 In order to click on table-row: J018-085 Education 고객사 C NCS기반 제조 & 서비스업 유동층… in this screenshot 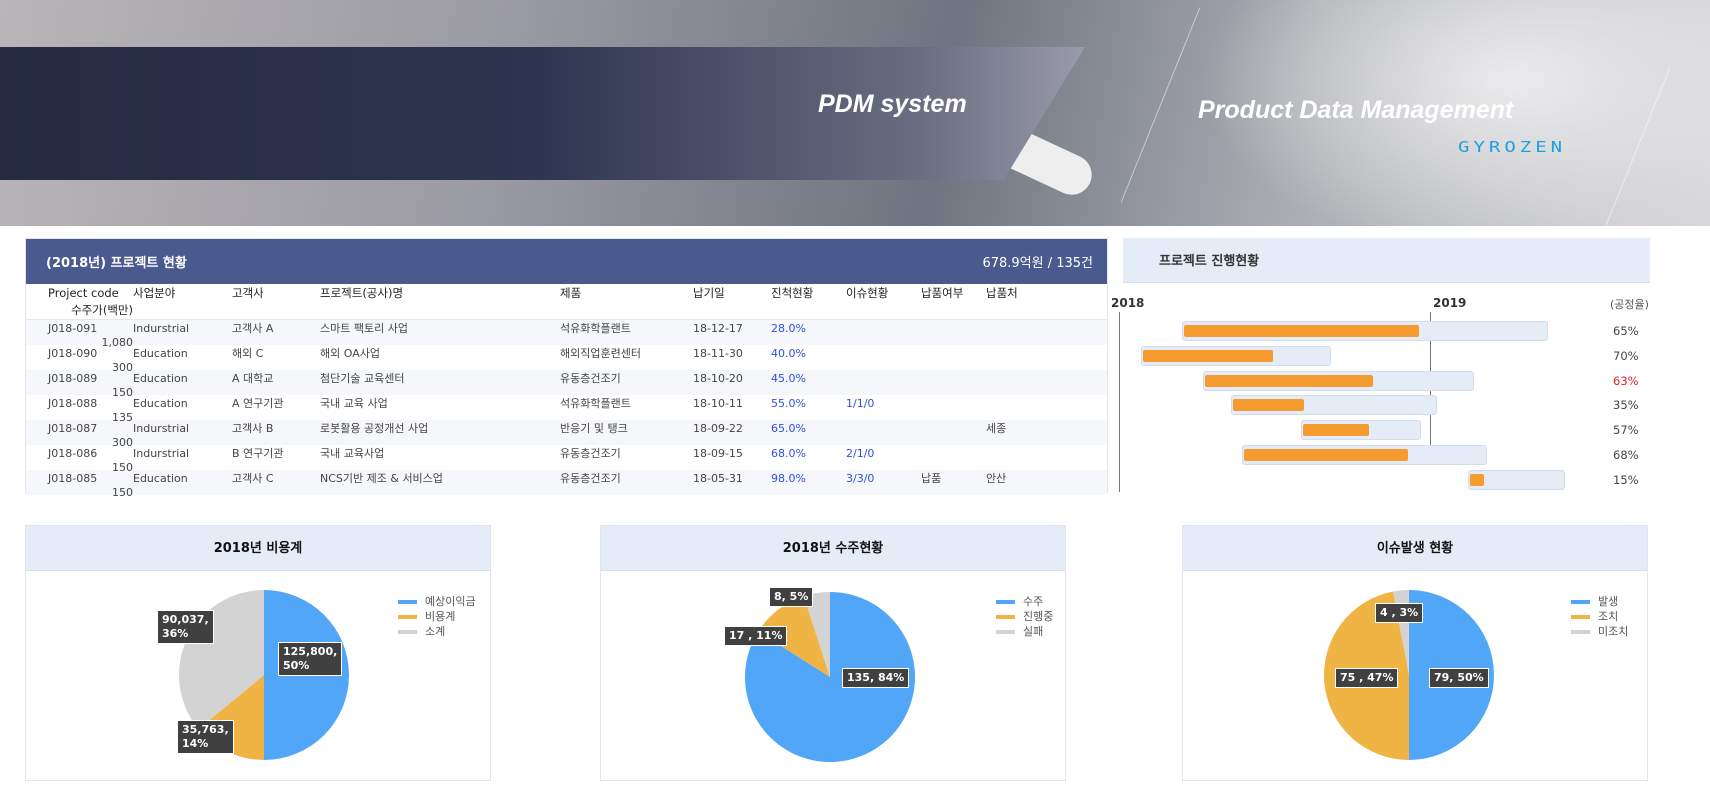, I will do `click(566, 484)`.